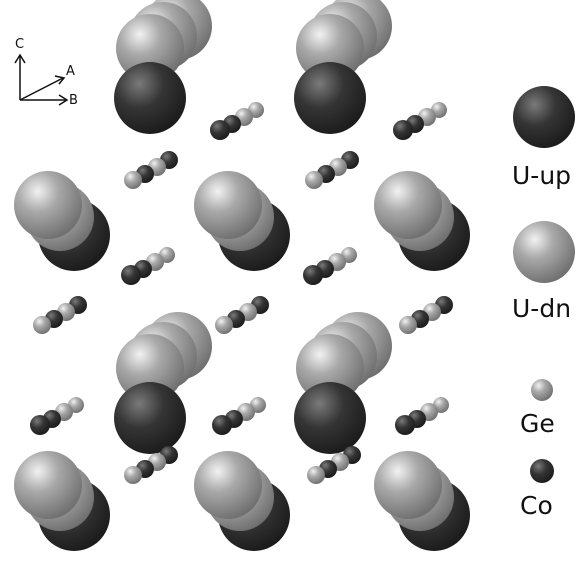 The image size is (584, 562). What do you see at coordinates (41, 89) in the screenshot?
I see `a-axis-arrow` at bounding box center [41, 89].